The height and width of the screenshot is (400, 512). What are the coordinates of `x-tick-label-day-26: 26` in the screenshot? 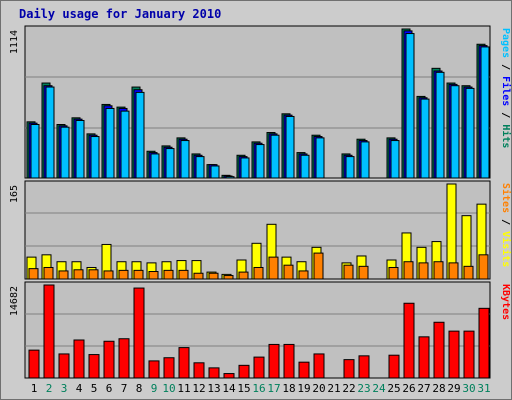 It's located at (408, 388).